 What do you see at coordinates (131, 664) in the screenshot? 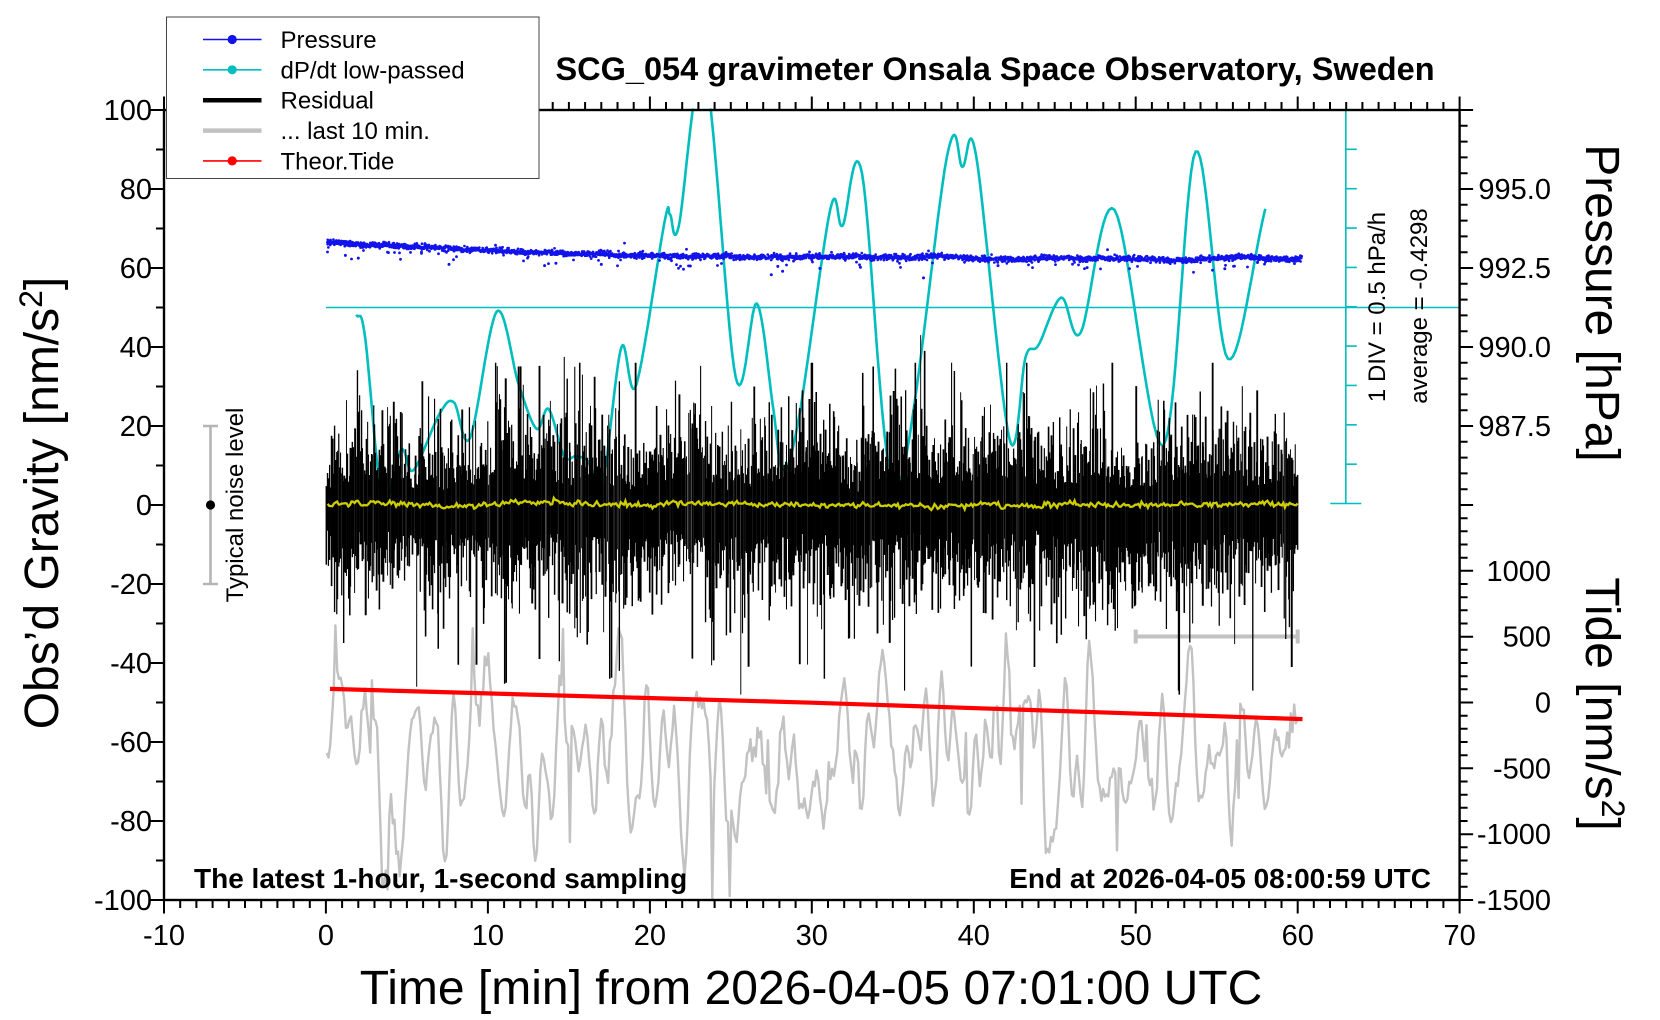
I see `svg-text: -40` at bounding box center [131, 664].